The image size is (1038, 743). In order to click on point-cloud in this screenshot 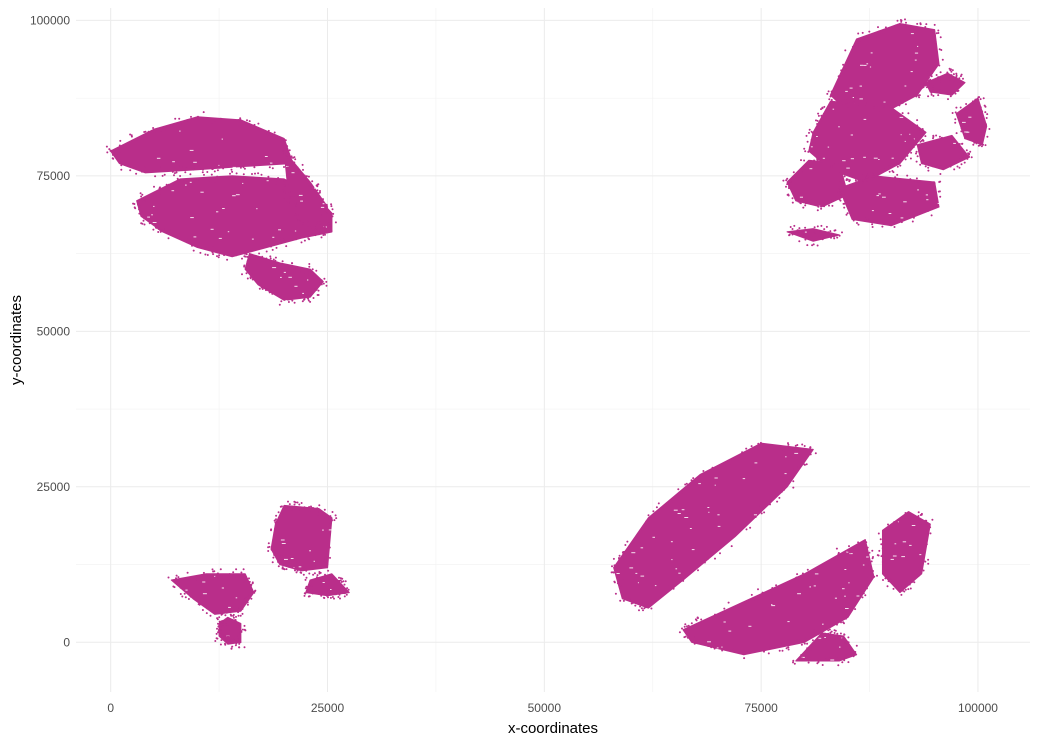, I will do `click(814, 235)`.